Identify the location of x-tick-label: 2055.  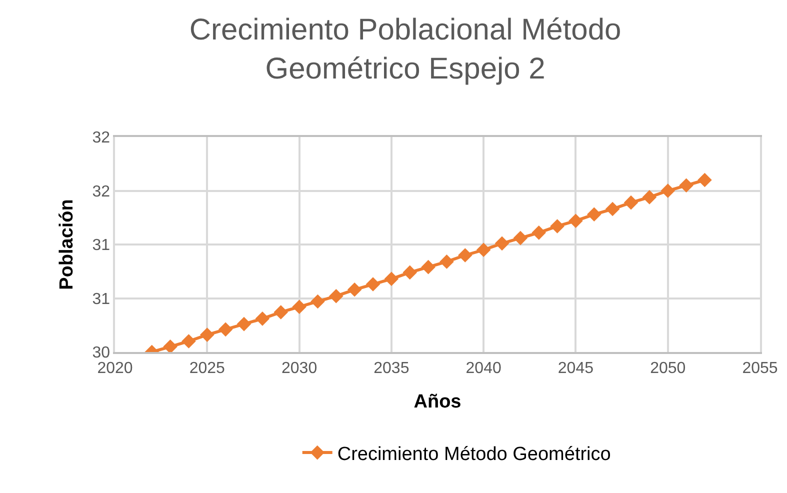
(760, 368).